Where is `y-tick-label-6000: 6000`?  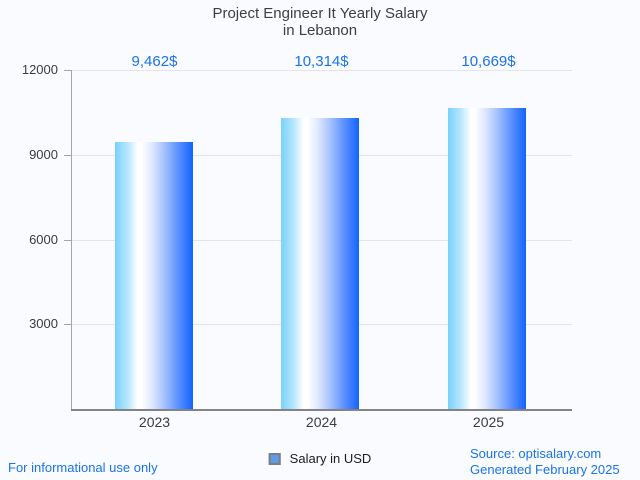
y-tick-label-6000: 6000 is located at coordinates (43, 239).